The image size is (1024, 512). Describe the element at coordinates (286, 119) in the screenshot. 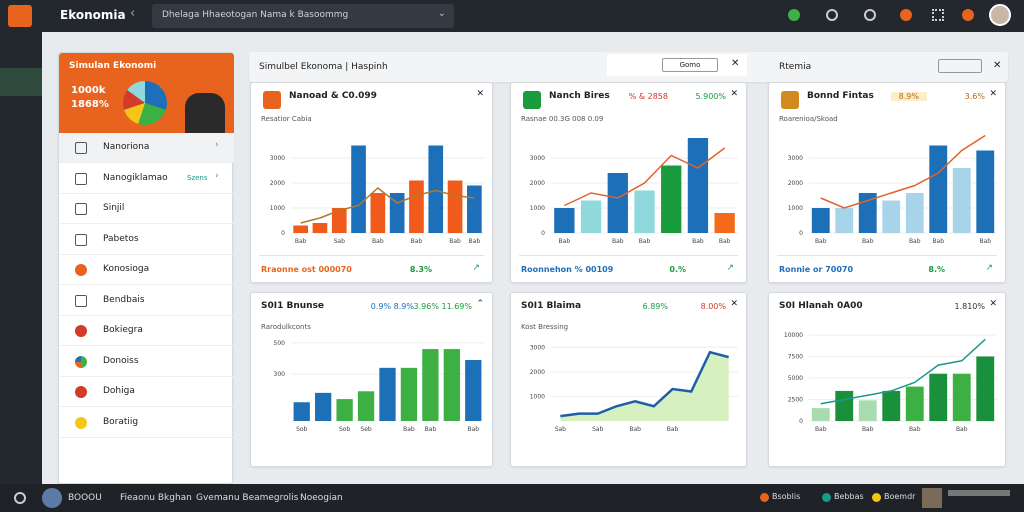

I see `card-subtitle: Resatior Cabia` at that location.